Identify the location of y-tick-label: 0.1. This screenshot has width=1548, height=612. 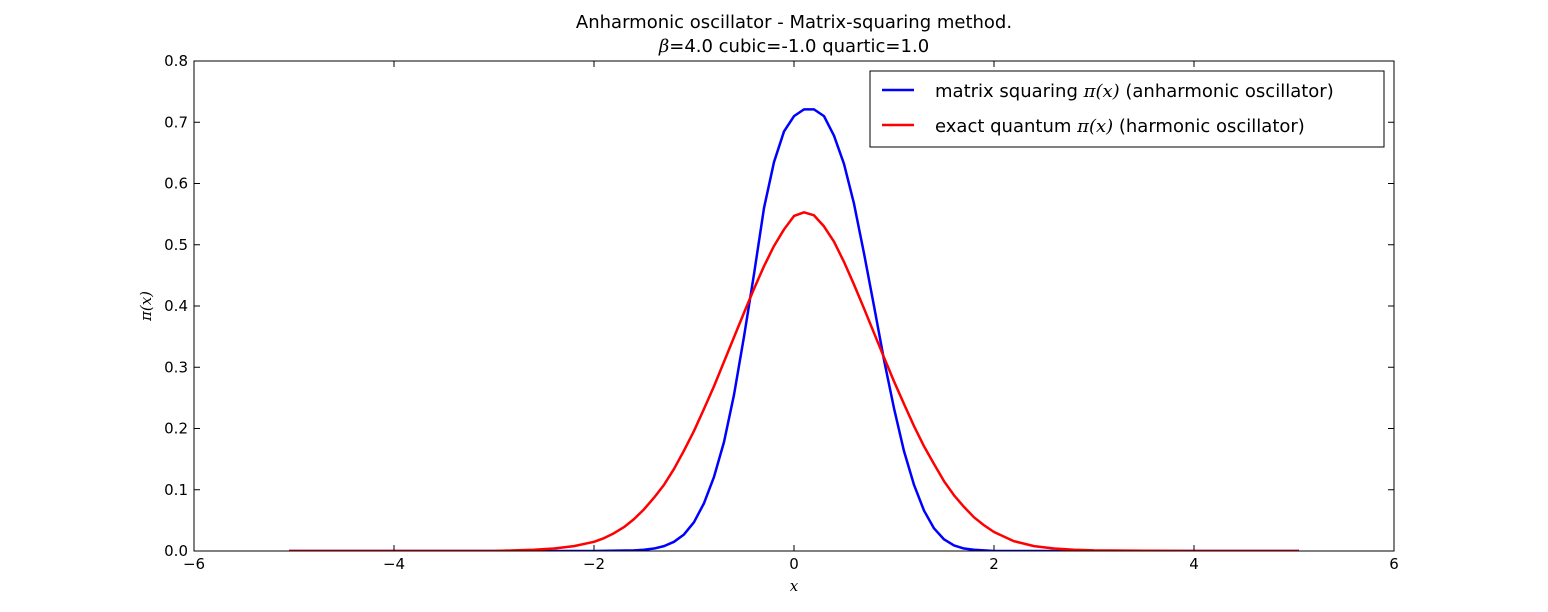
(176, 490).